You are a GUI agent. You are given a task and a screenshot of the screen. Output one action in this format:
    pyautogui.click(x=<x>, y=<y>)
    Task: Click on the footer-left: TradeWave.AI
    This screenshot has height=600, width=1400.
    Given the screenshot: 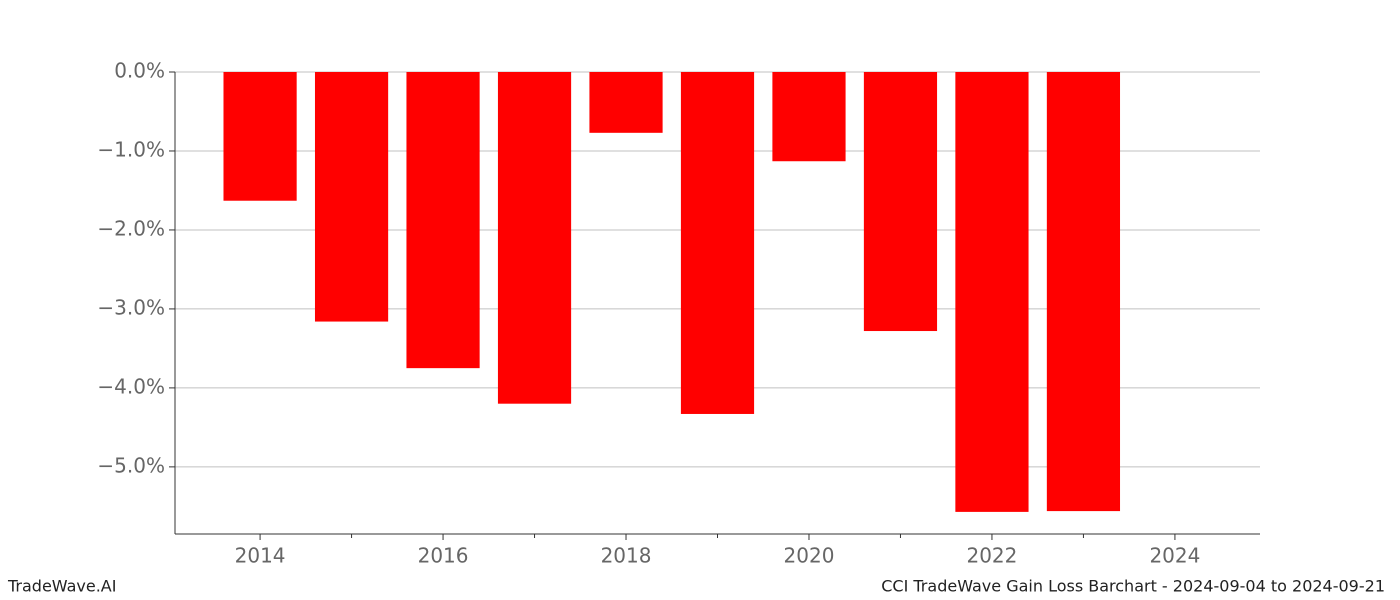 What is the action you would take?
    pyautogui.click(x=61, y=586)
    